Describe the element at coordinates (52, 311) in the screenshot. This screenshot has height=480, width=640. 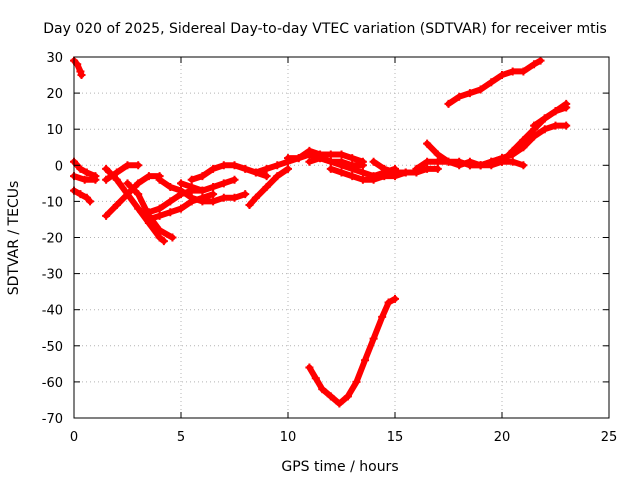
I see `y-tick-label: -40` at that location.